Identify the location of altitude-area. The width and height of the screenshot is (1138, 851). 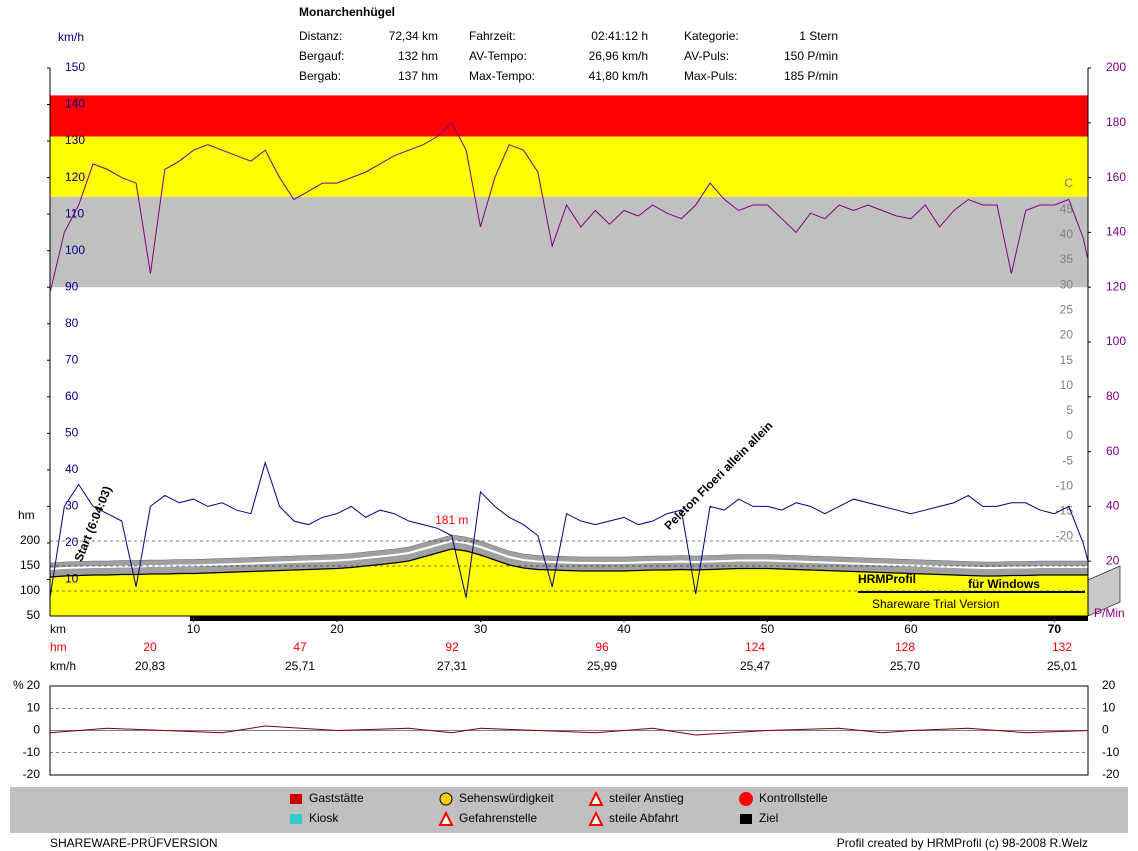
(569, 582).